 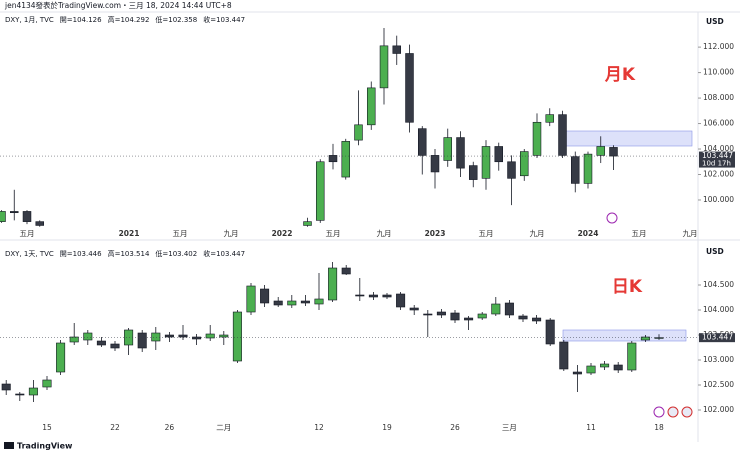 I want to click on zone-box, so click(x=627, y=138).